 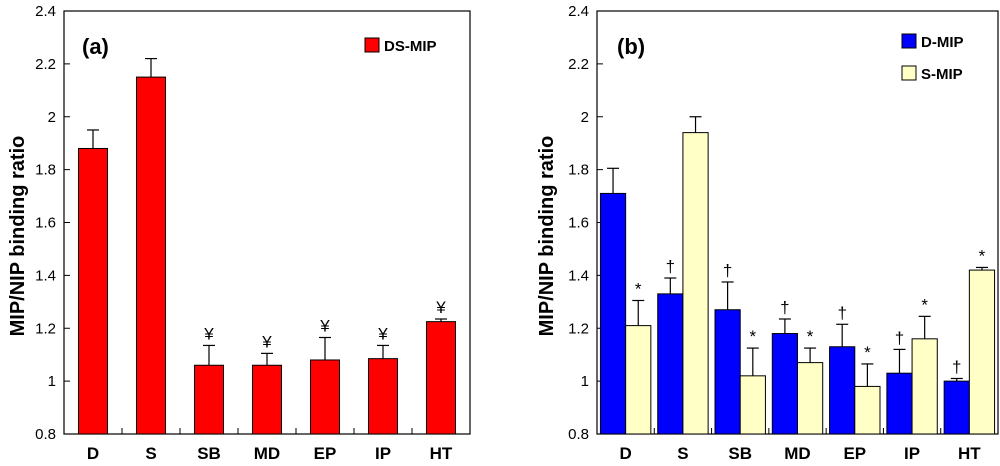 I want to click on legend-label-ds-mip: DS-MIP, so click(x=410, y=46).